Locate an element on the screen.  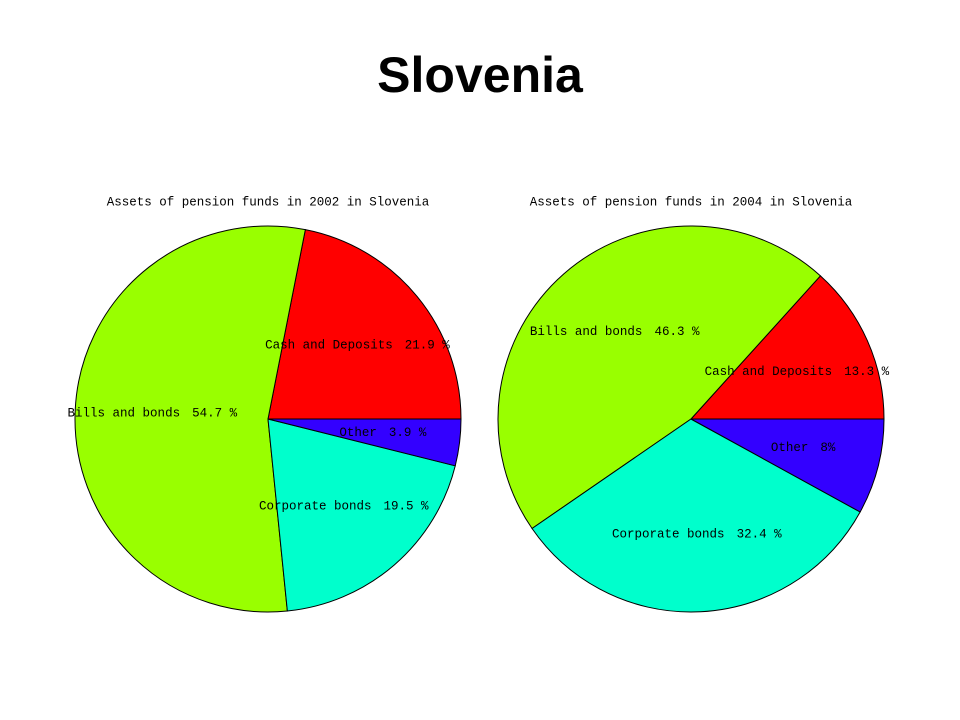
slice-value: 54.7 % is located at coordinates (215, 414).